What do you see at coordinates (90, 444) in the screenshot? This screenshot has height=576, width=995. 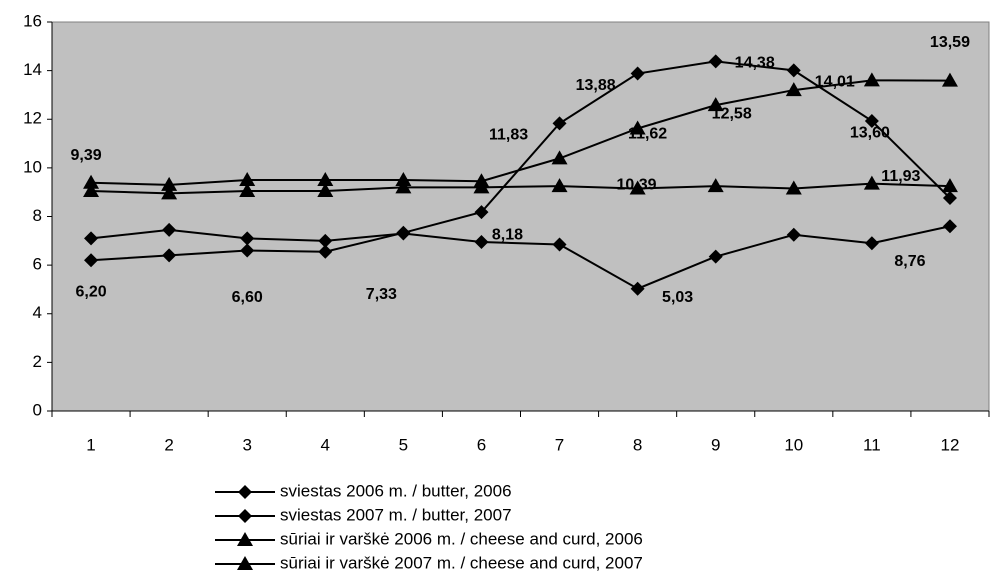 I see `x-tick-label: 1` at bounding box center [90, 444].